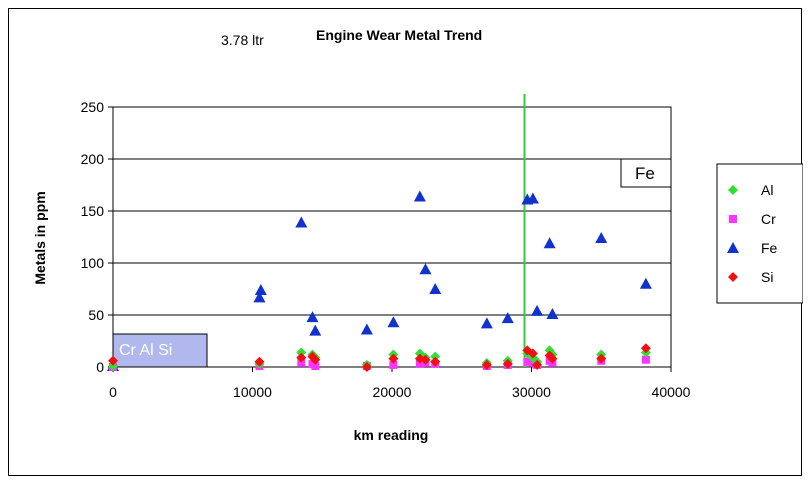 The image size is (811, 483). I want to click on legend-marker-fe, so click(733, 247).